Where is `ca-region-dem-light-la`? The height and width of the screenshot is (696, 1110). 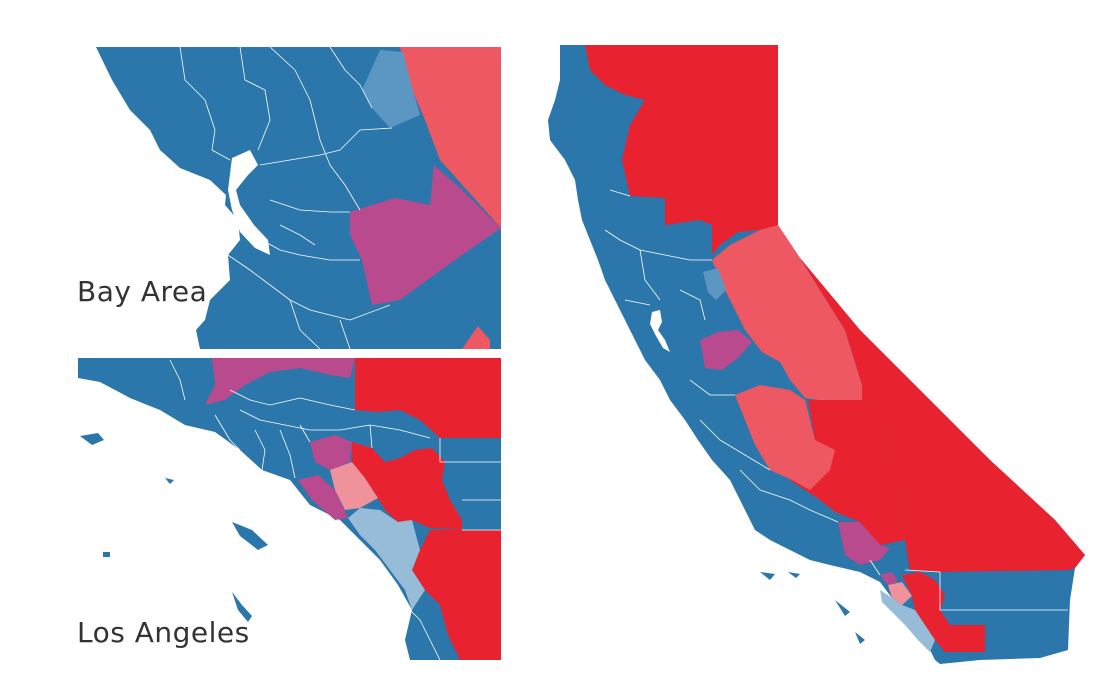
ca-region-dem-light-la is located at coordinates (907, 621).